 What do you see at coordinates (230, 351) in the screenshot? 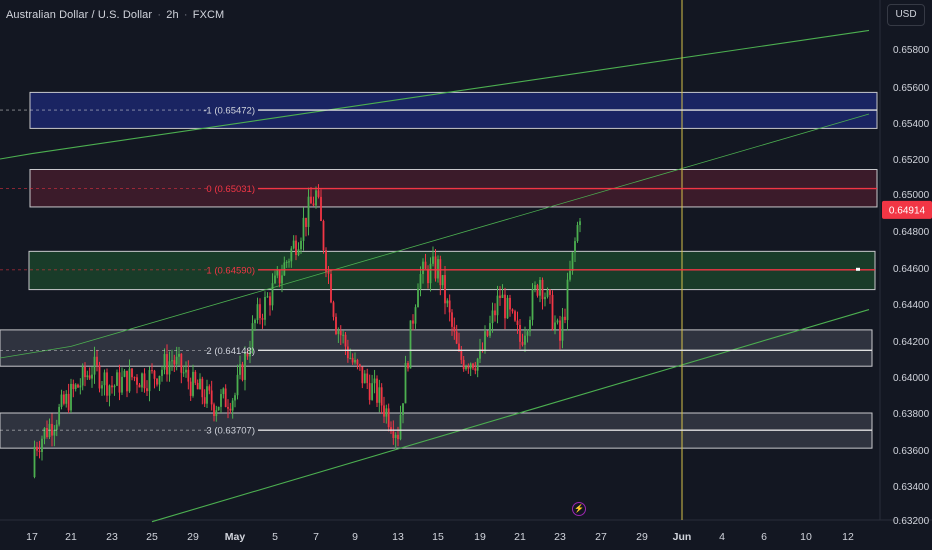
I see `fib-level-label: 2 (0.64148)` at bounding box center [230, 351].